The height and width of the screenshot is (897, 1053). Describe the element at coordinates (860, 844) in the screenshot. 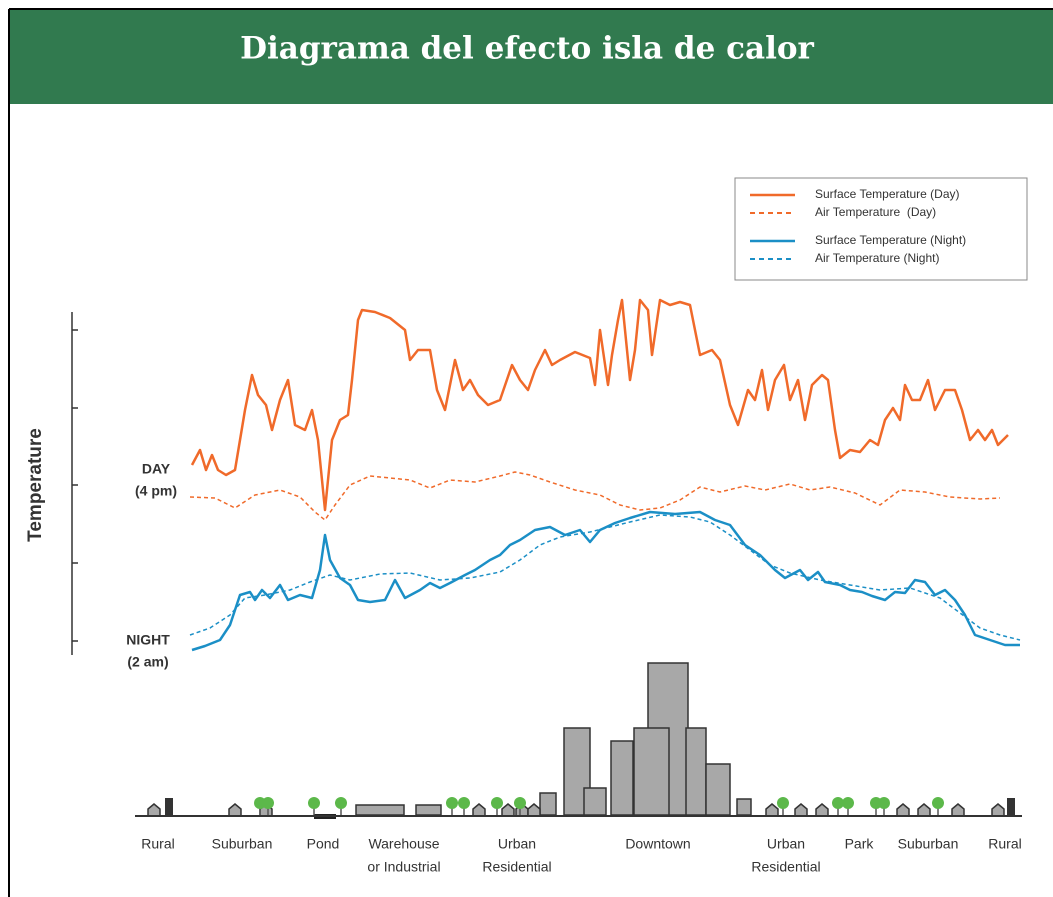

I see `zone-label: Park` at that location.